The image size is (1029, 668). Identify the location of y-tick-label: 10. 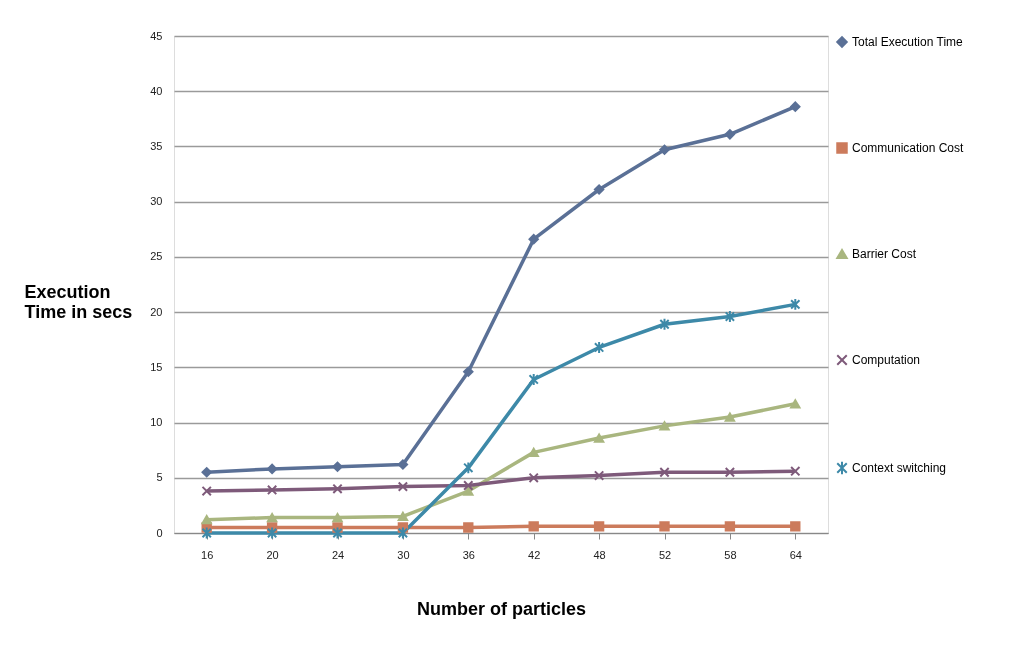
(156, 422).